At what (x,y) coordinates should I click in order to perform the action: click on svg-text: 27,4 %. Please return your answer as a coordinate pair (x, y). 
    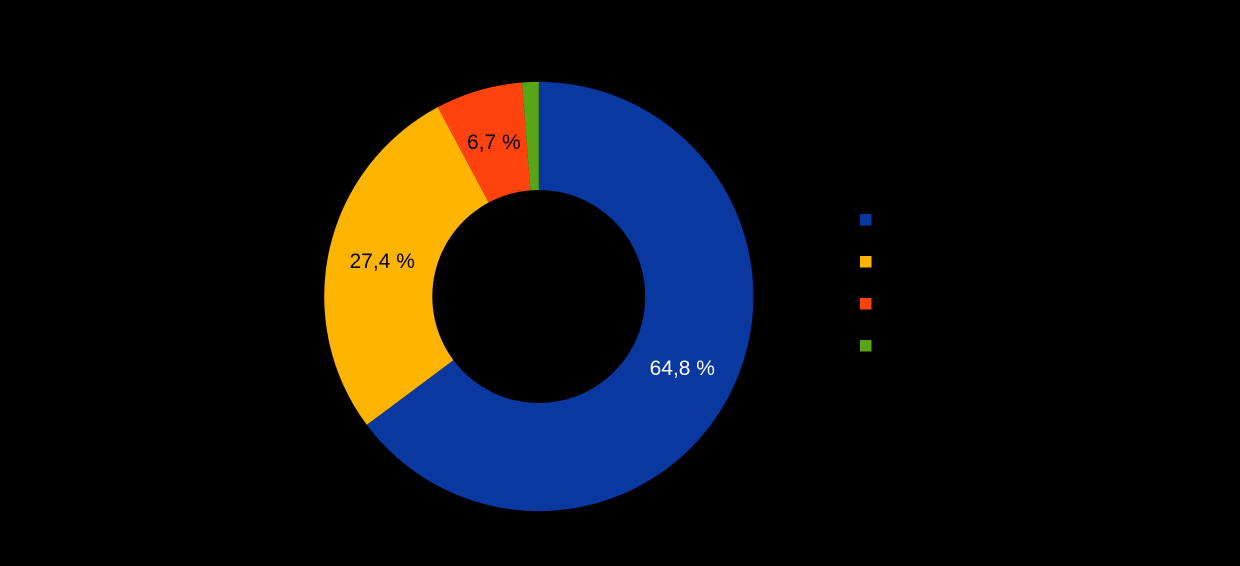
    Looking at the image, I should click on (382, 261).